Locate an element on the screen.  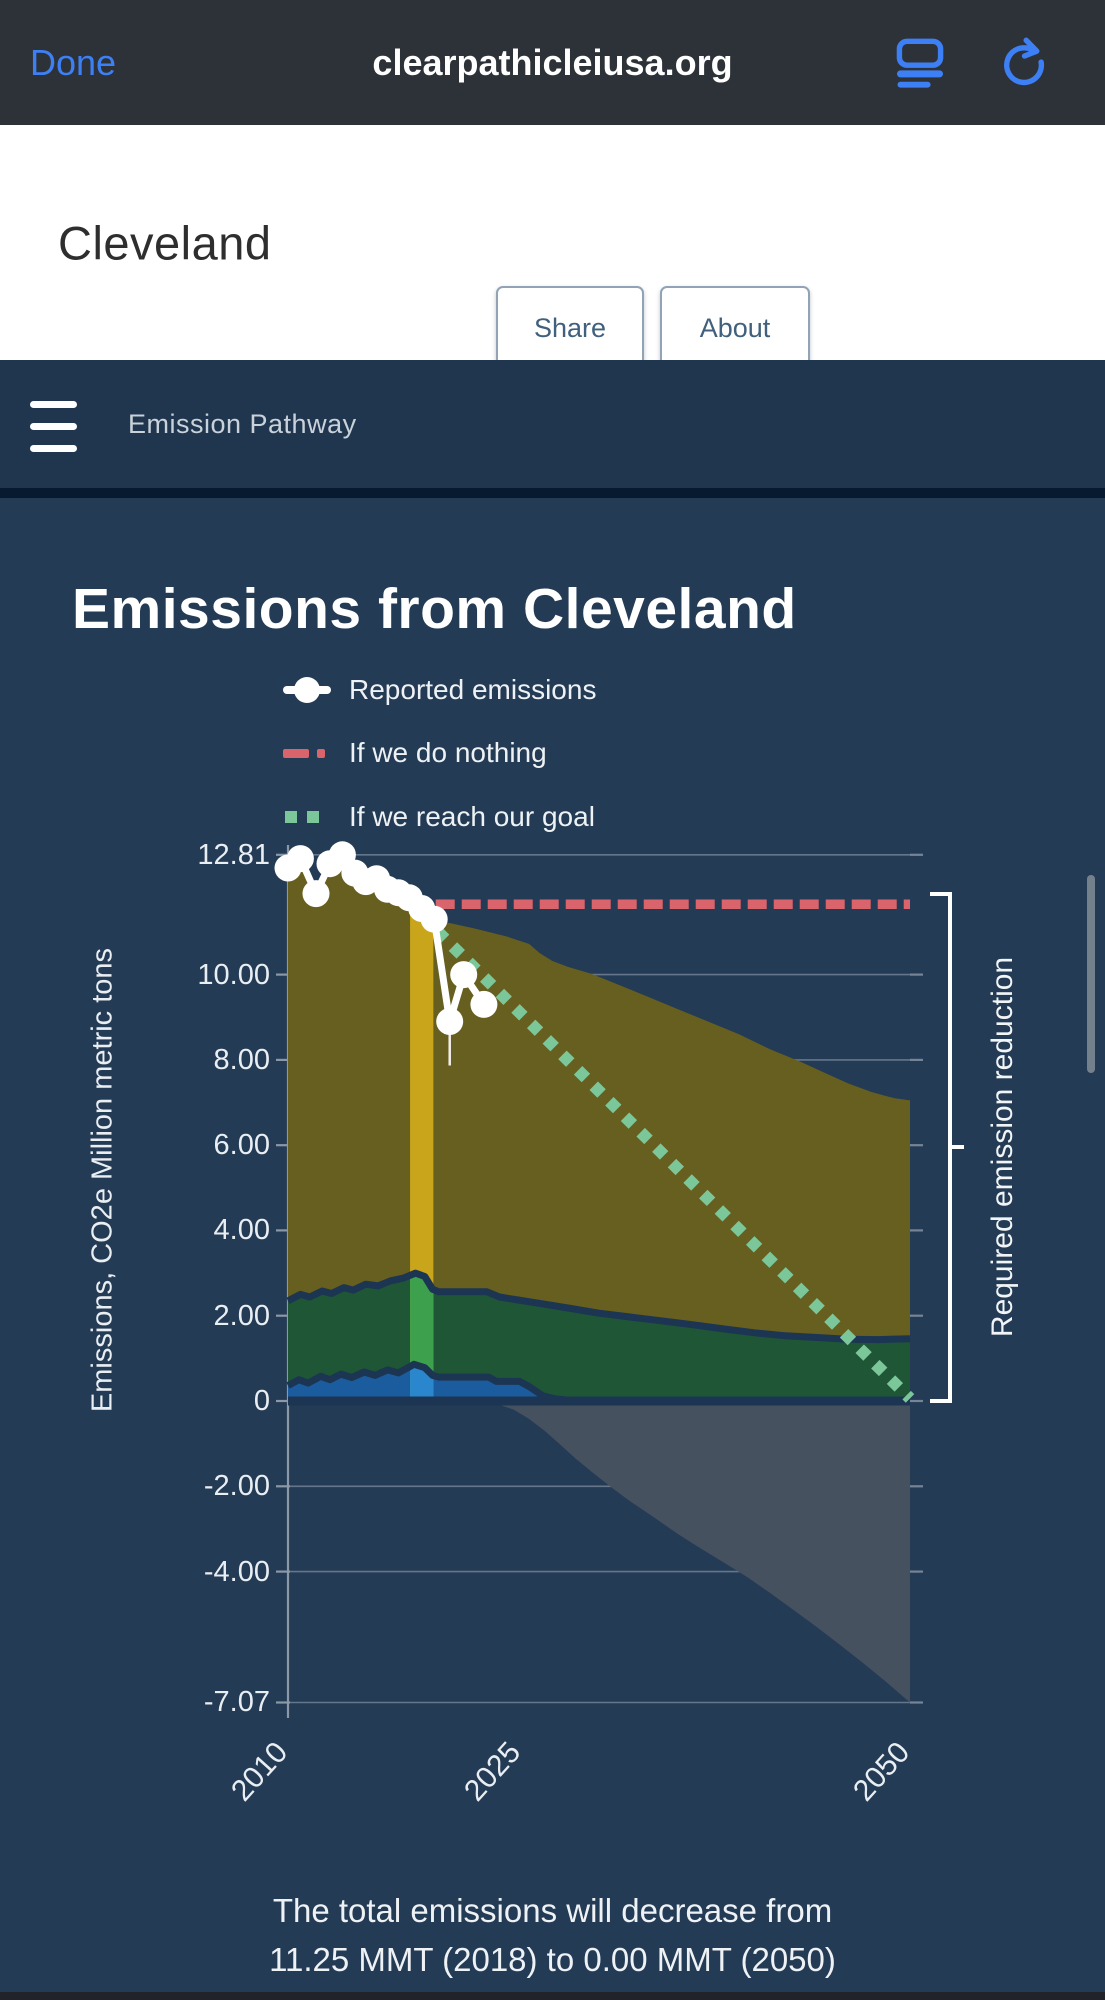
legend-item: Reported emissions is located at coordinates (439, 690).